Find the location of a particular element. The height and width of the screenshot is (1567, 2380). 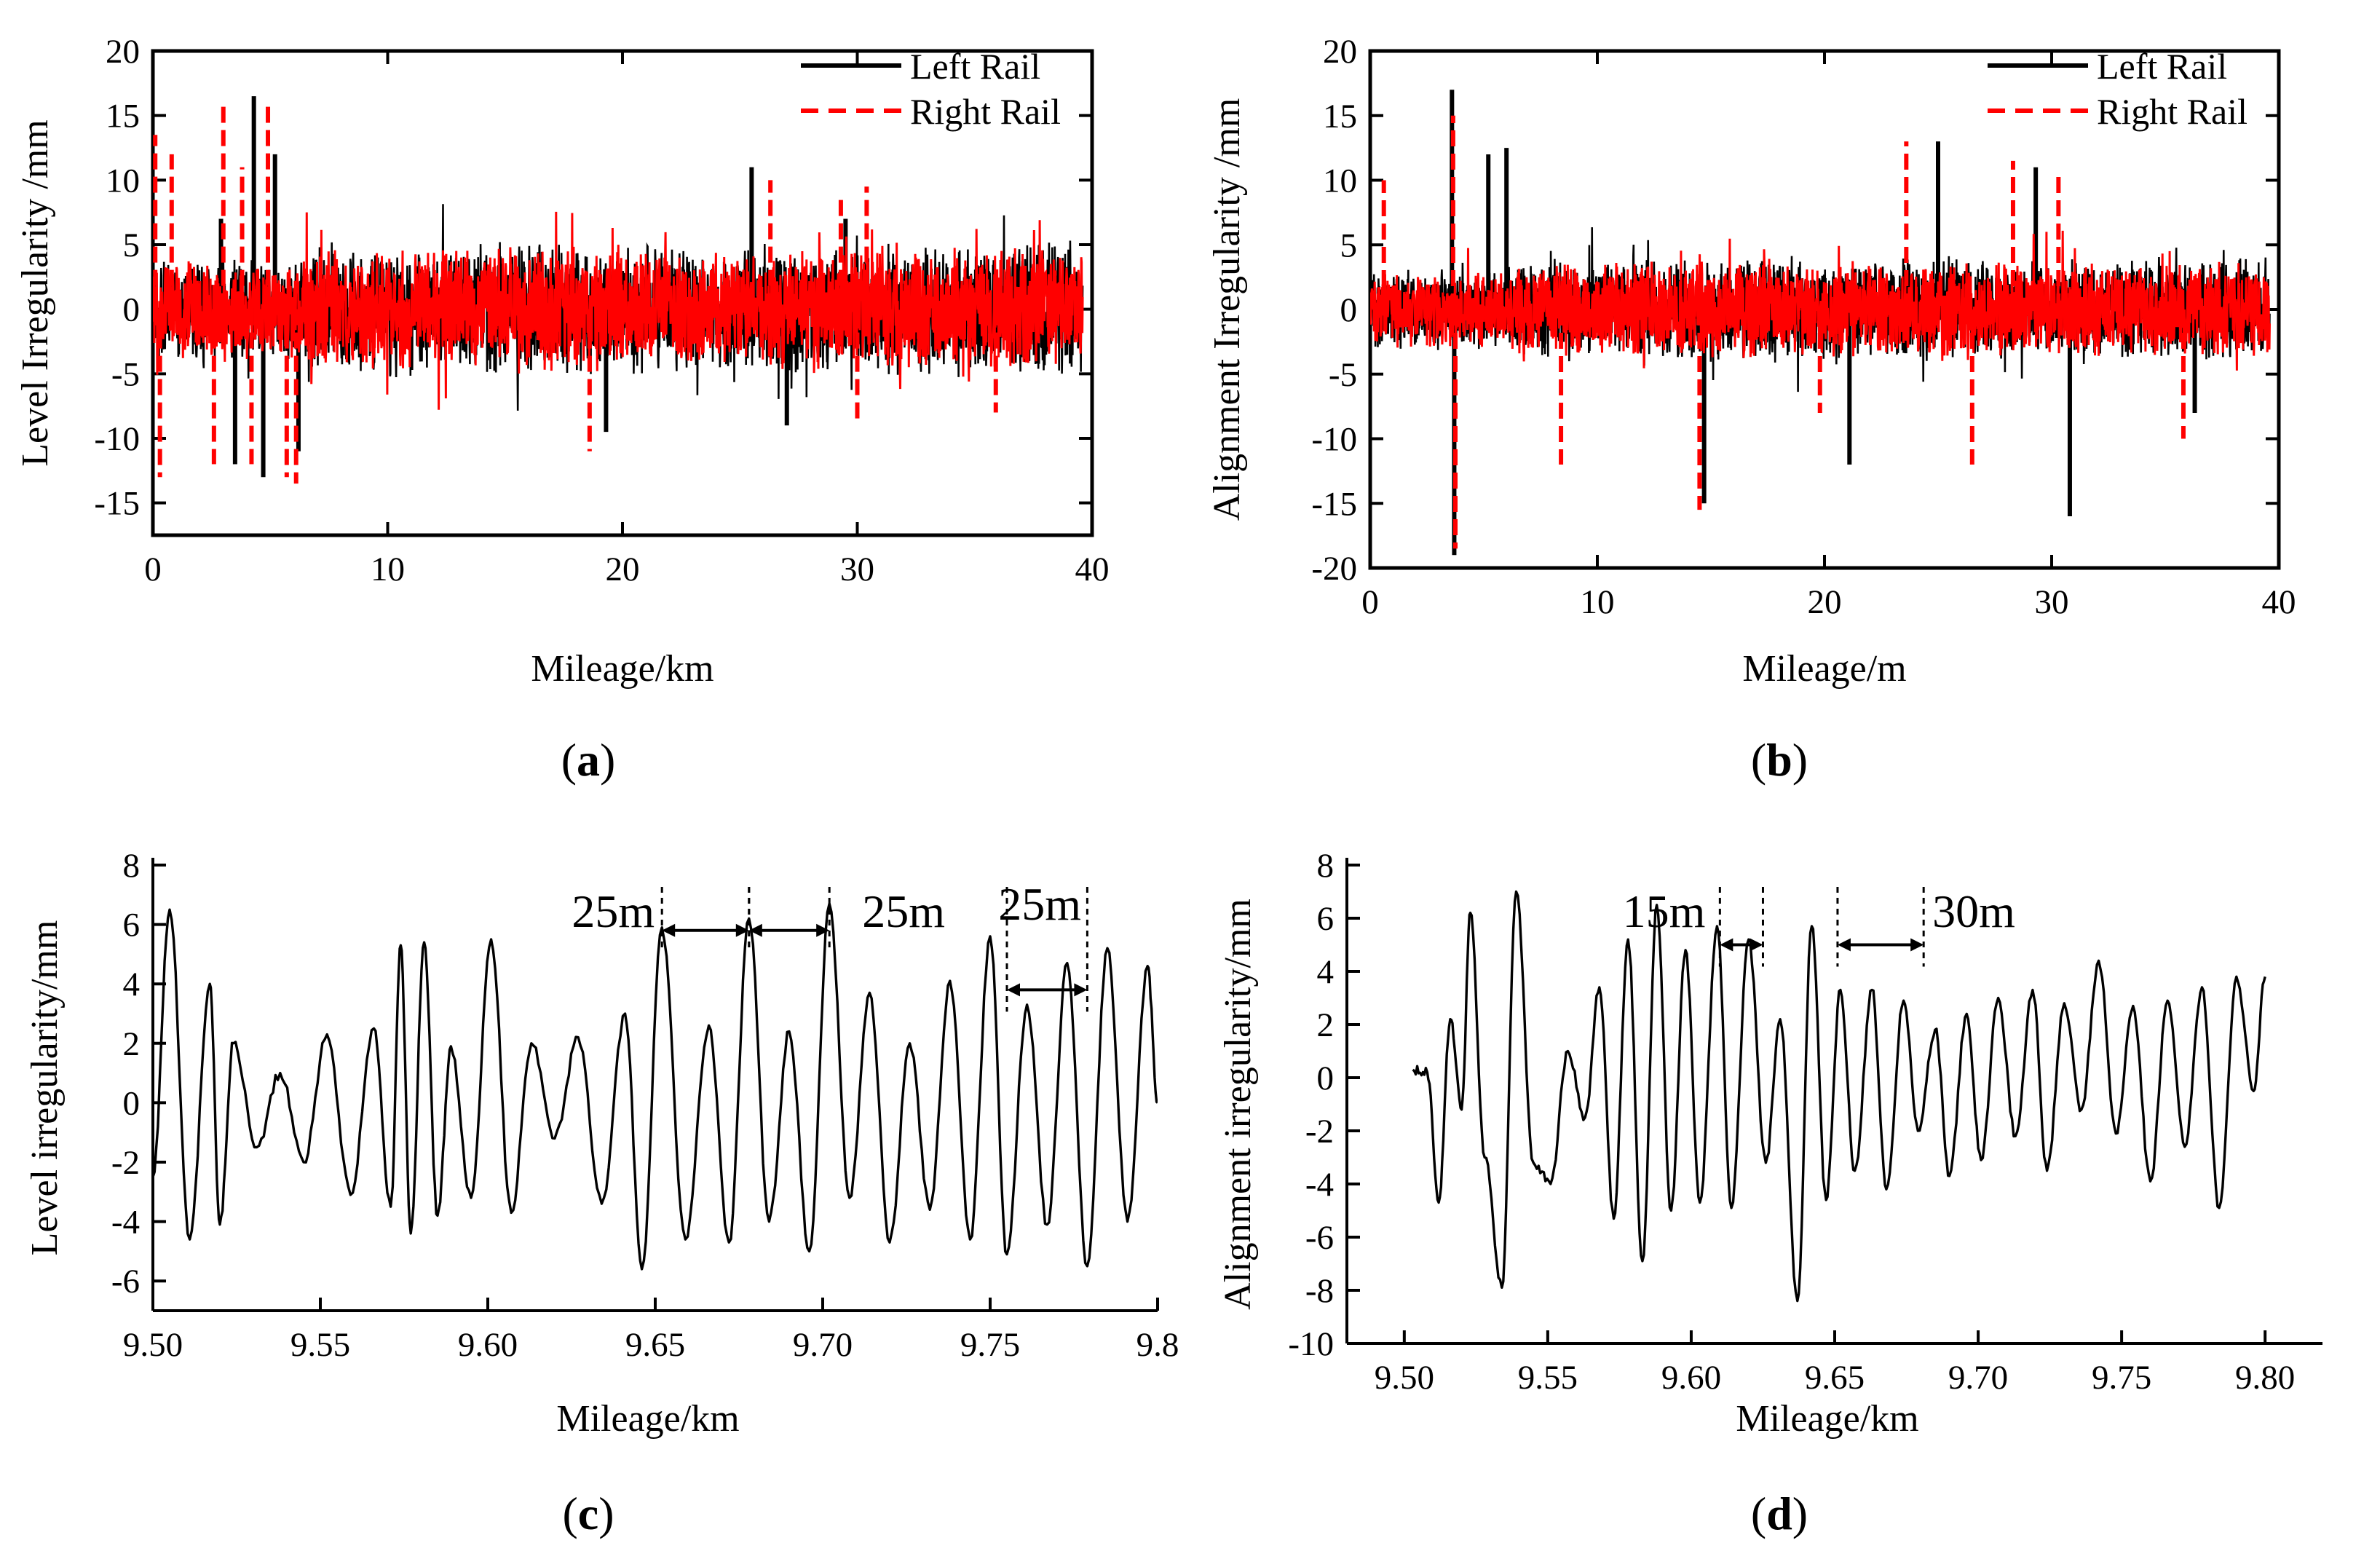

panel-letter: c is located at coordinates (588, 1513).